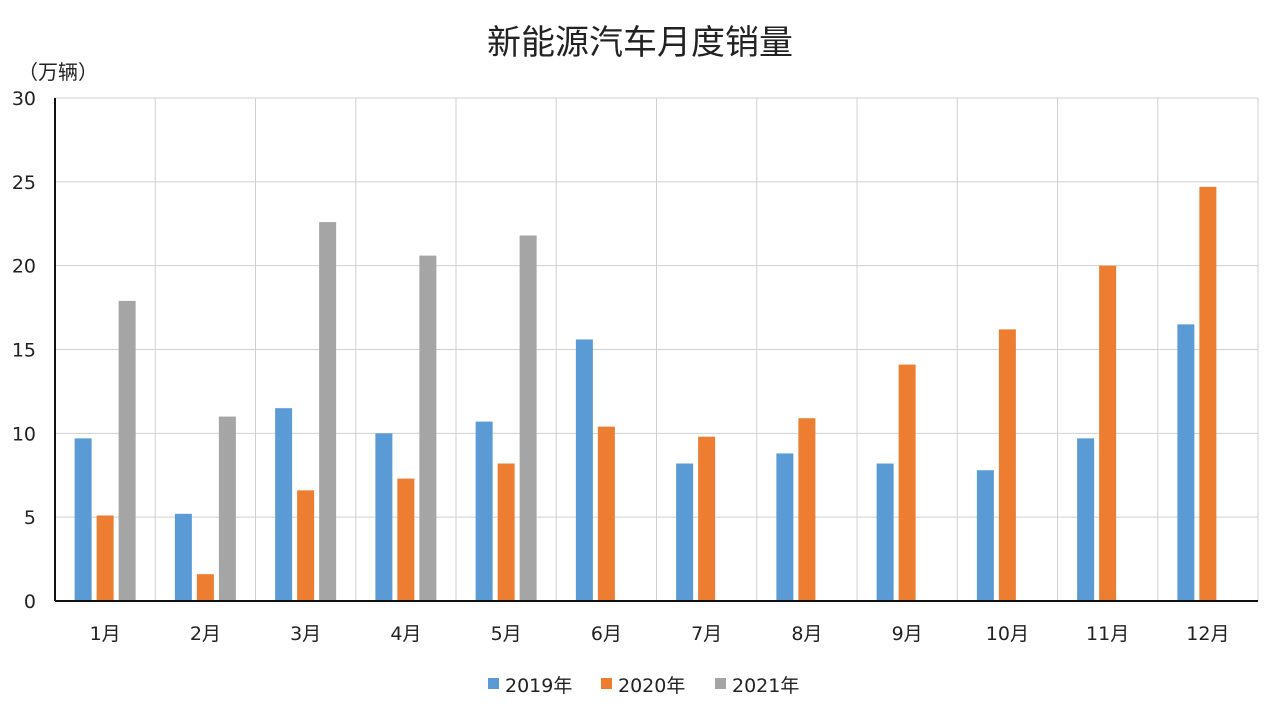  What do you see at coordinates (30, 518) in the screenshot?
I see `y-tick-label: 5` at bounding box center [30, 518].